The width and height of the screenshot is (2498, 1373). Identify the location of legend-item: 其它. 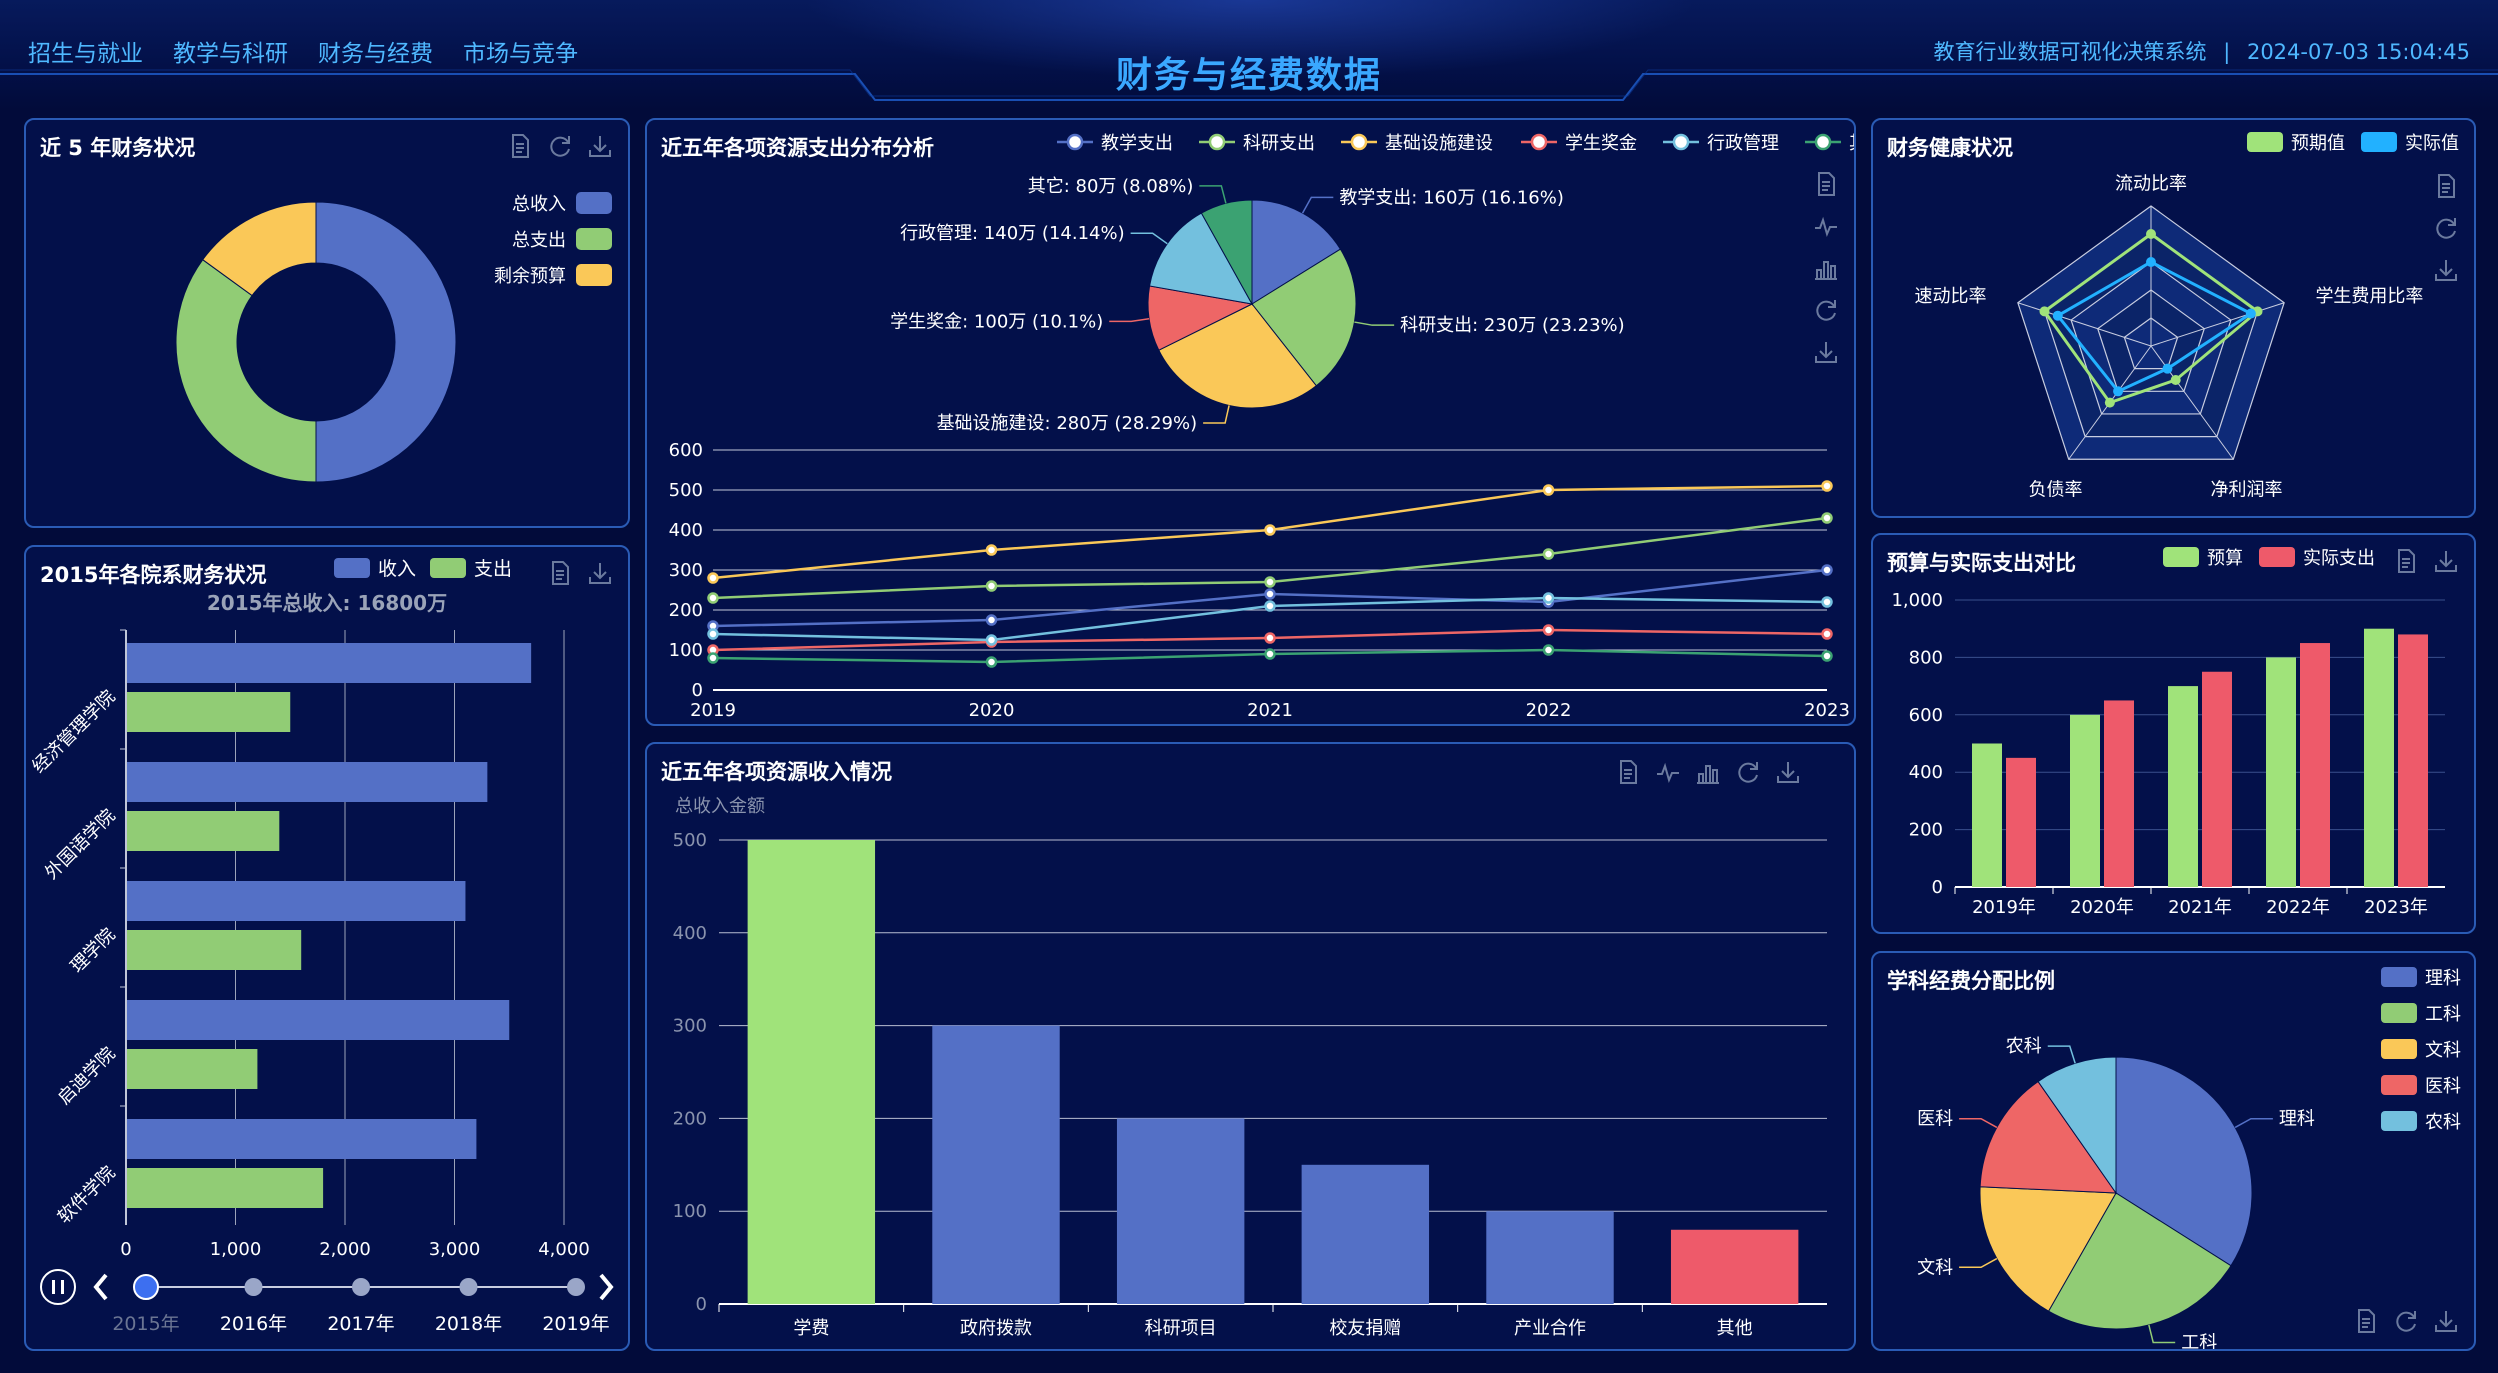
(1829, 143).